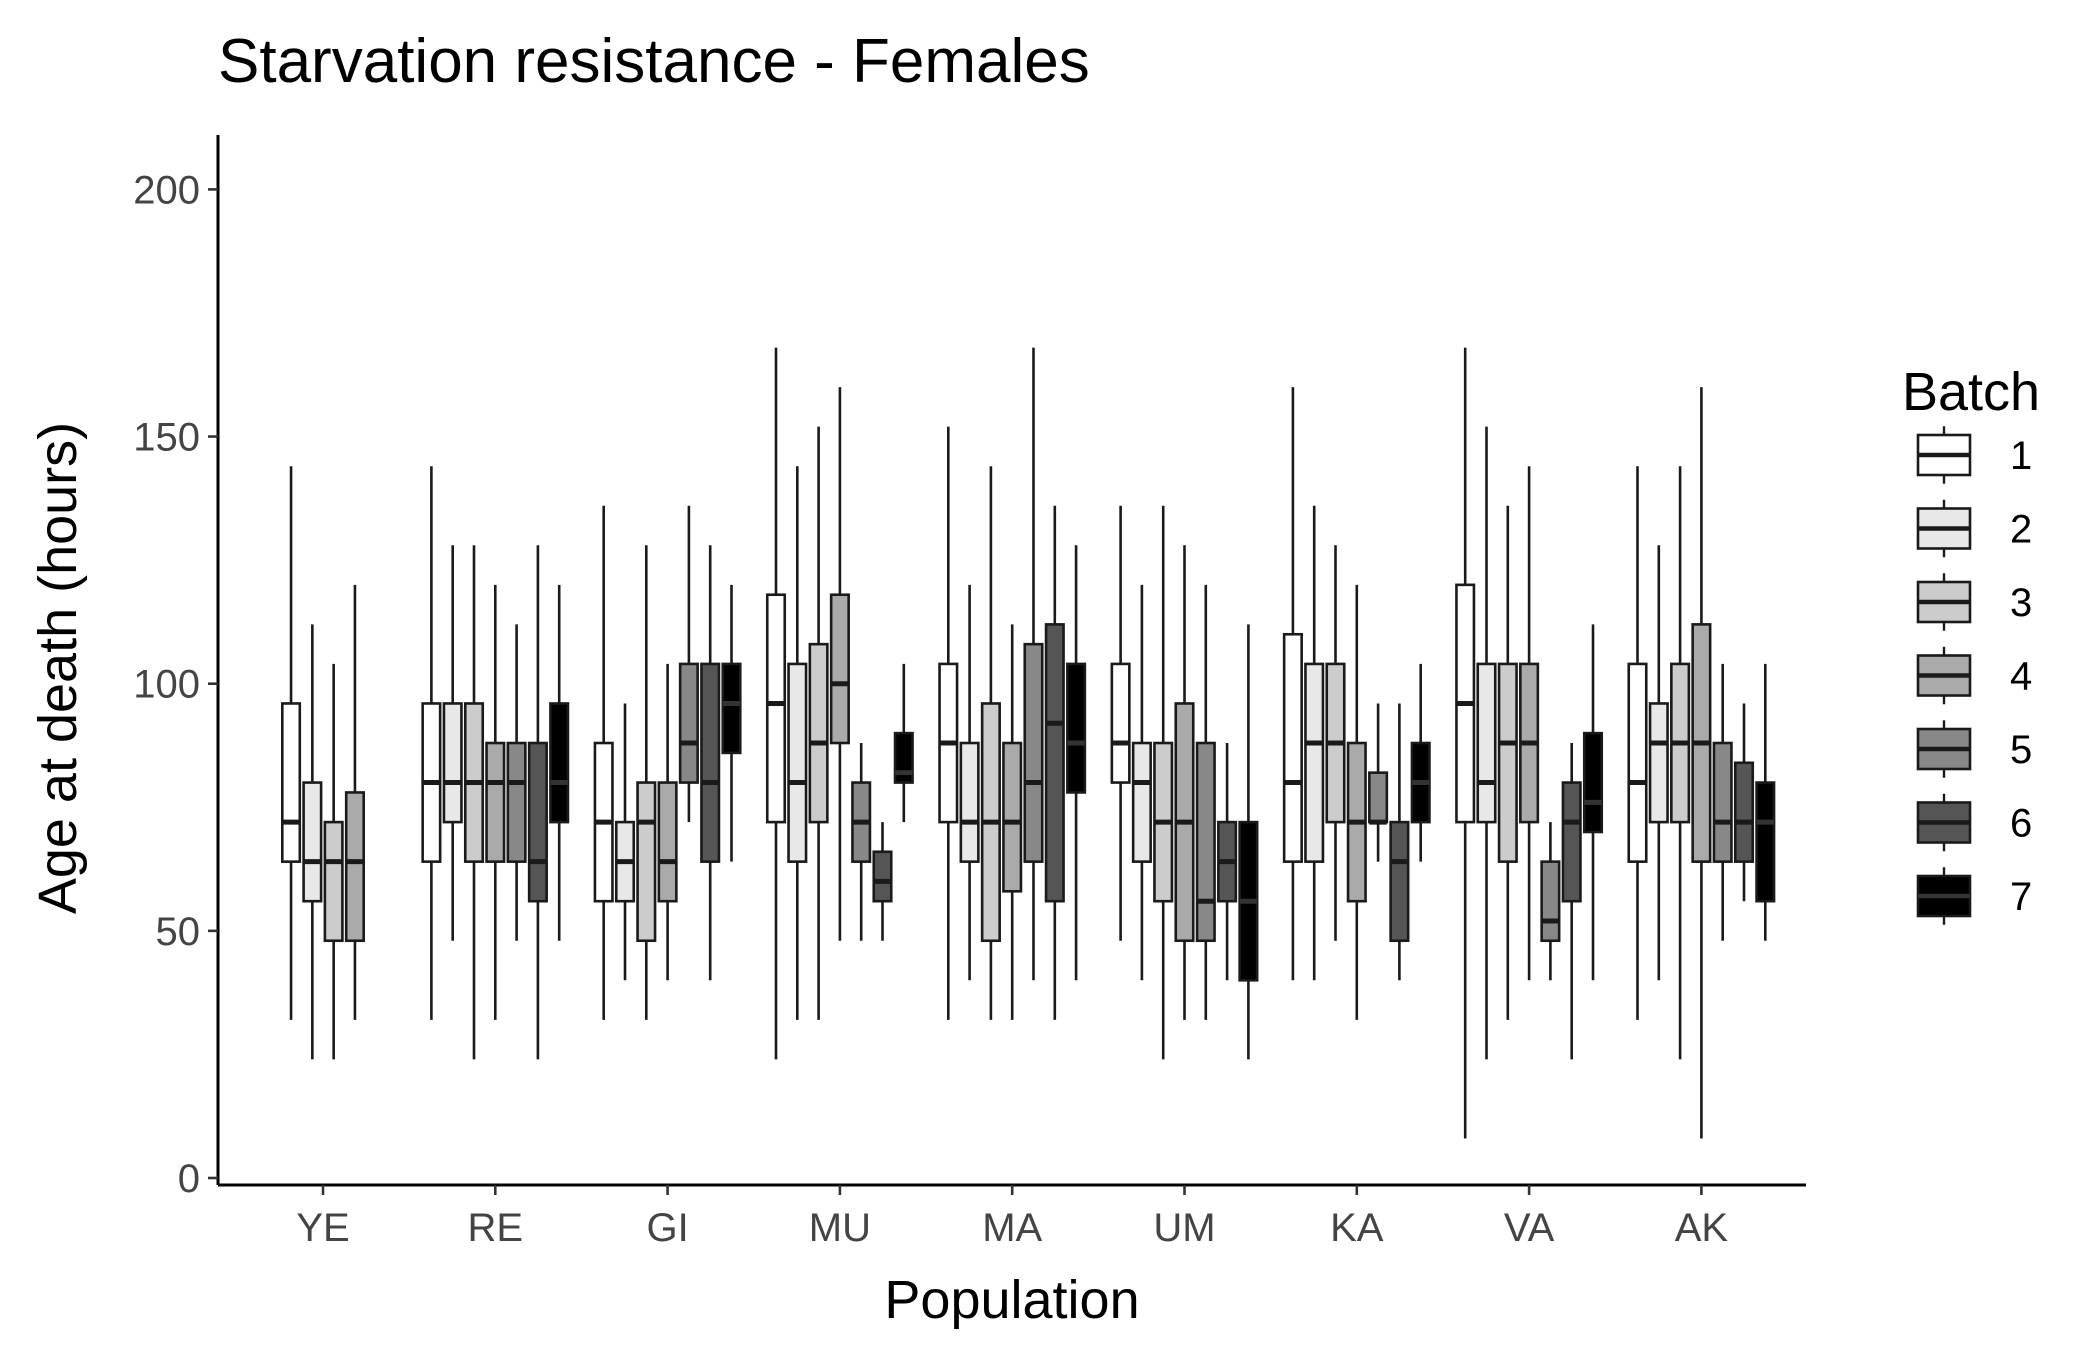 This screenshot has width=2100, height=1350. I want to click on x-axis: YE RE GI MU MA UM KA VA AK, so click(1012, 1216).